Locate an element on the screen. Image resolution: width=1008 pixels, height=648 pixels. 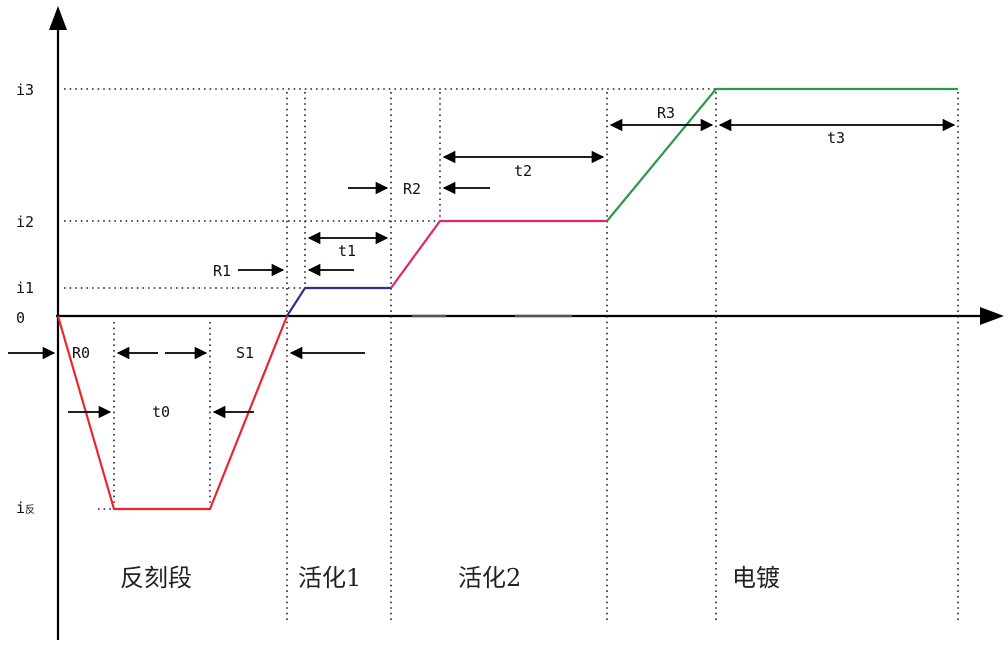
r0-label: R0 is located at coordinates (81, 353).